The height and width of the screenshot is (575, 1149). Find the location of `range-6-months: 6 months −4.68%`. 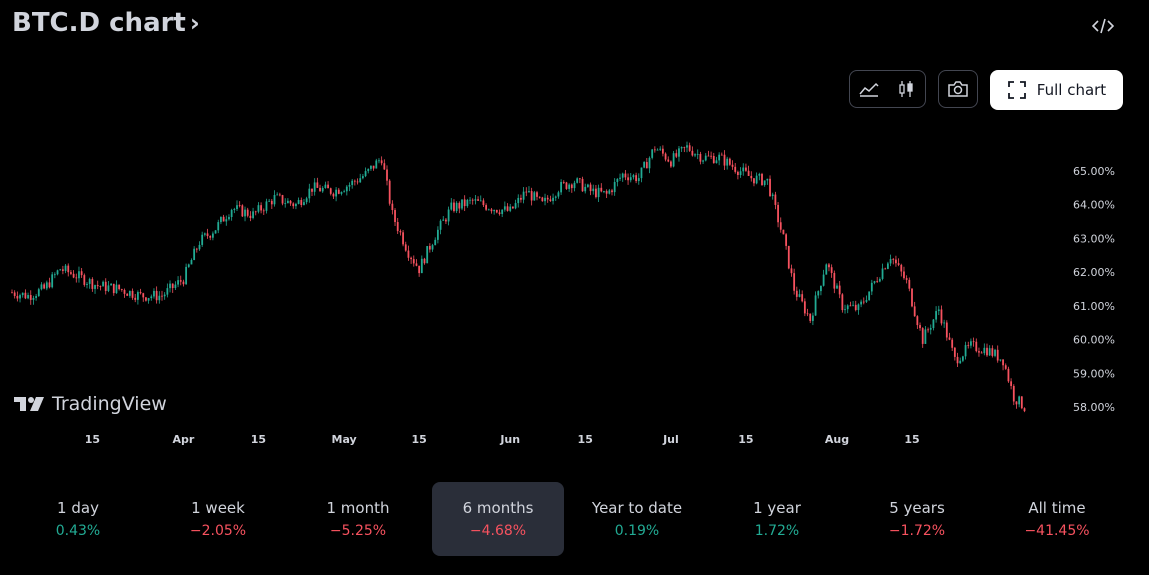

range-6-months: 6 months −4.68% is located at coordinates (498, 519).